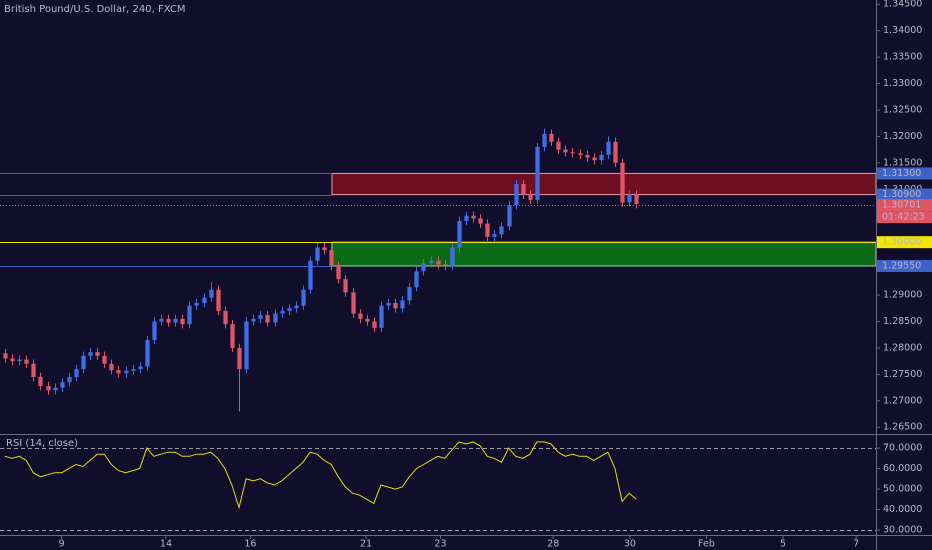 The image size is (932, 550). I want to click on x-tick-label: 21, so click(366, 544).